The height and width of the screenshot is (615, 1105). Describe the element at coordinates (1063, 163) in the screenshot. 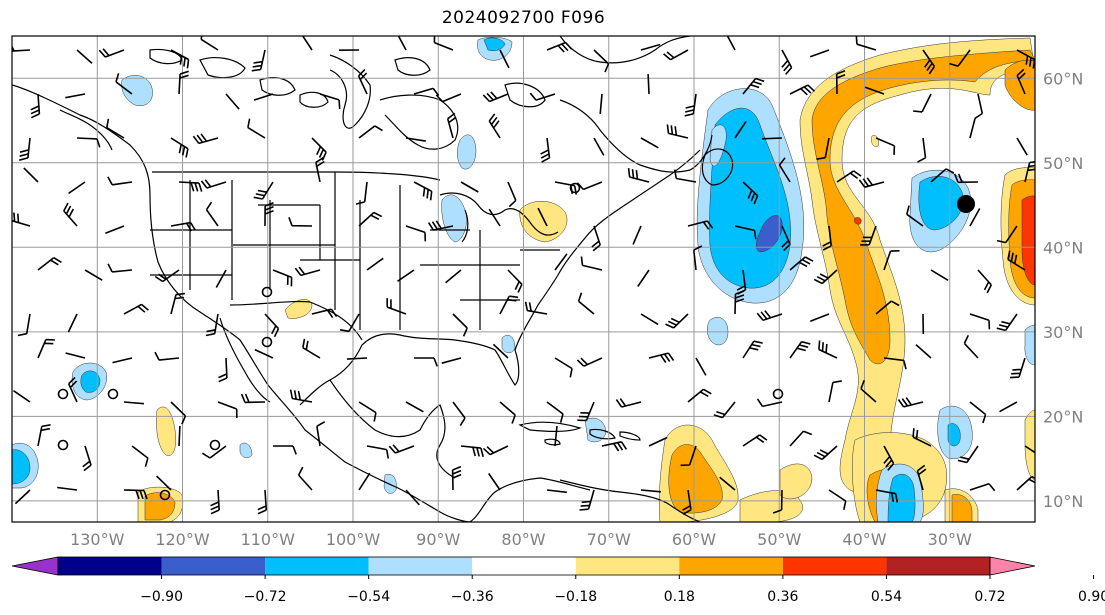

I see `lat-label: 50°N` at that location.